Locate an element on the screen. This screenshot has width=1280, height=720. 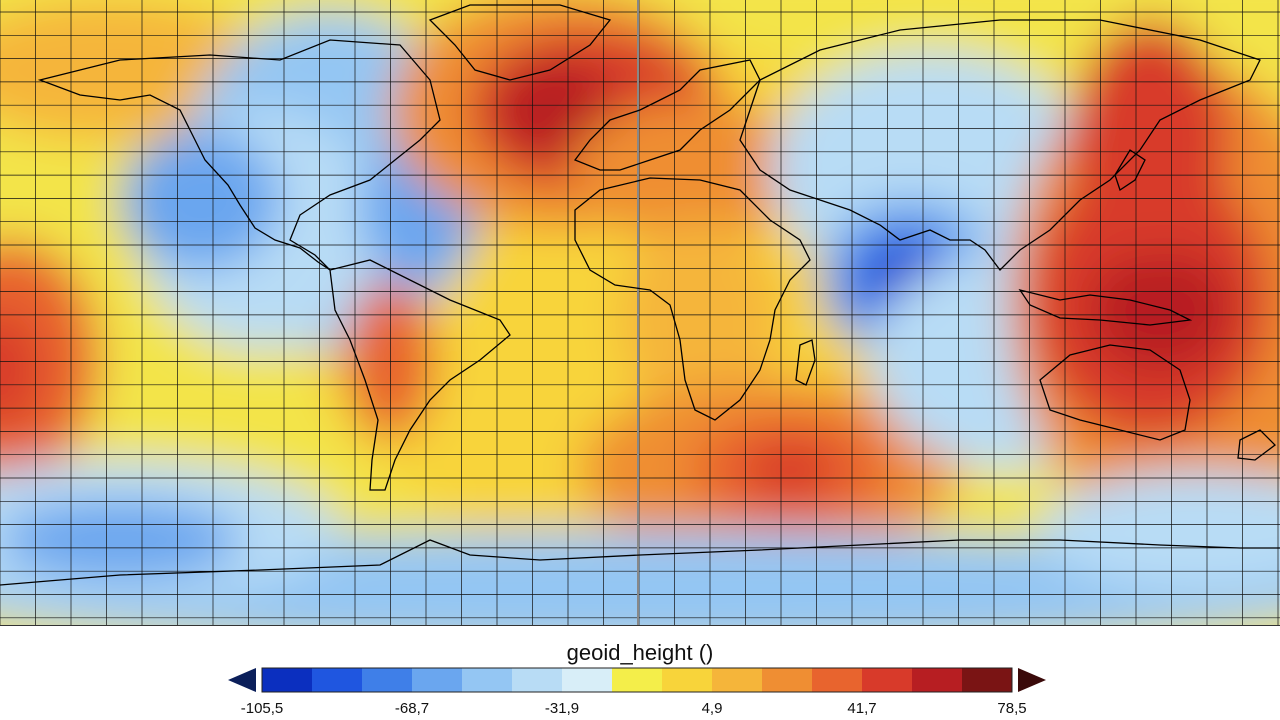
colorbar-tick-label: 4,9 is located at coordinates (712, 708).